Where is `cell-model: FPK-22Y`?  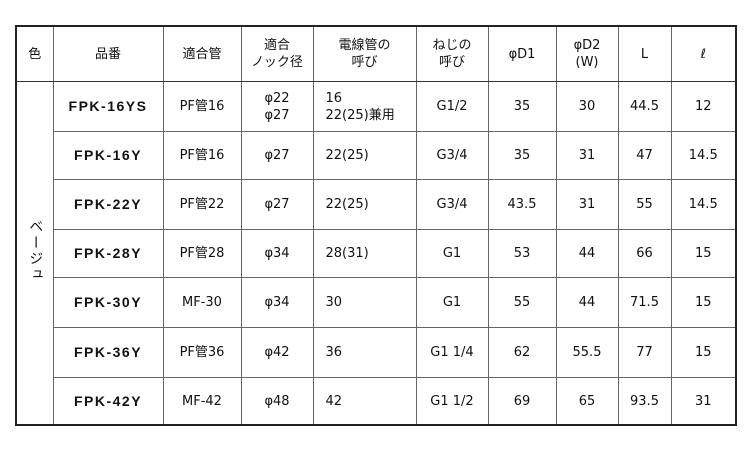 cell-model: FPK-22Y is located at coordinates (108, 204).